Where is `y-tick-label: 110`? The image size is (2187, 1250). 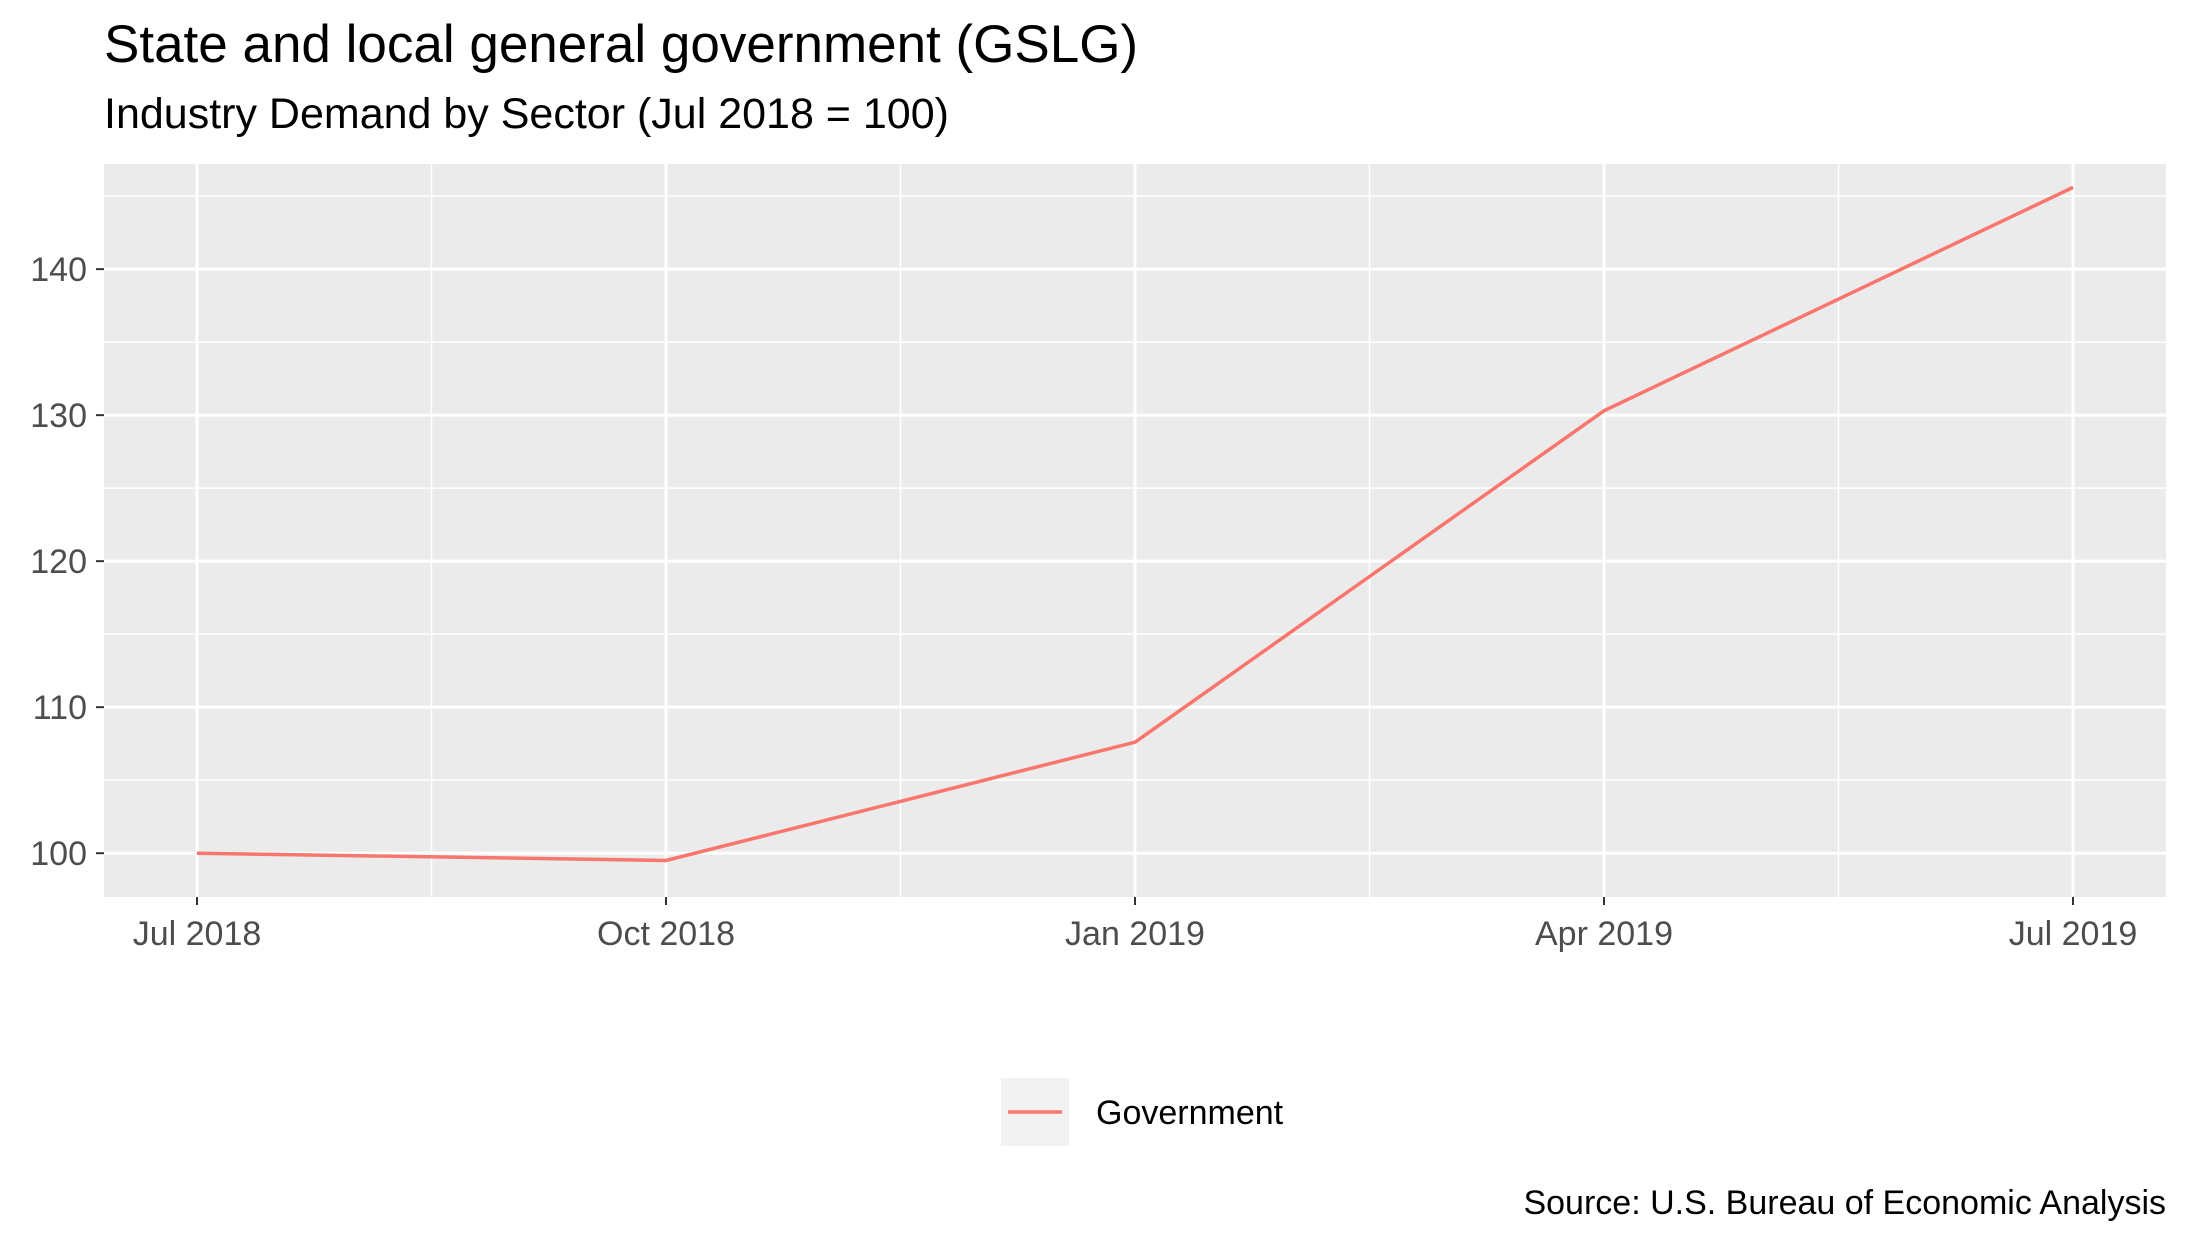
y-tick-label: 110 is located at coordinates (60, 708).